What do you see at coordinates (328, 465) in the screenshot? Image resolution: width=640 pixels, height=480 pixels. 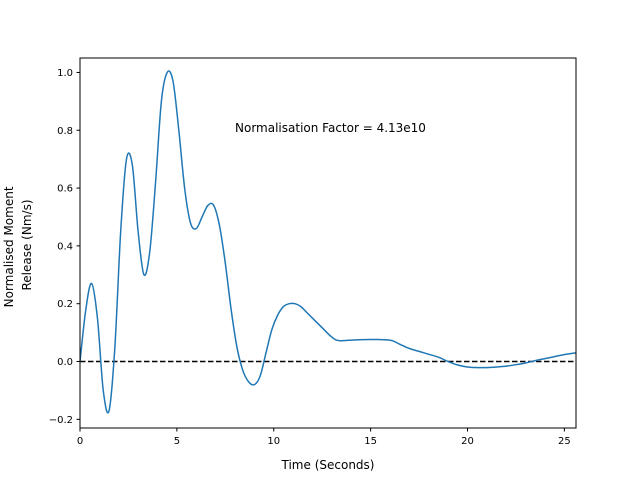 I see `x-axis-label: Time (Seconds)` at bounding box center [328, 465].